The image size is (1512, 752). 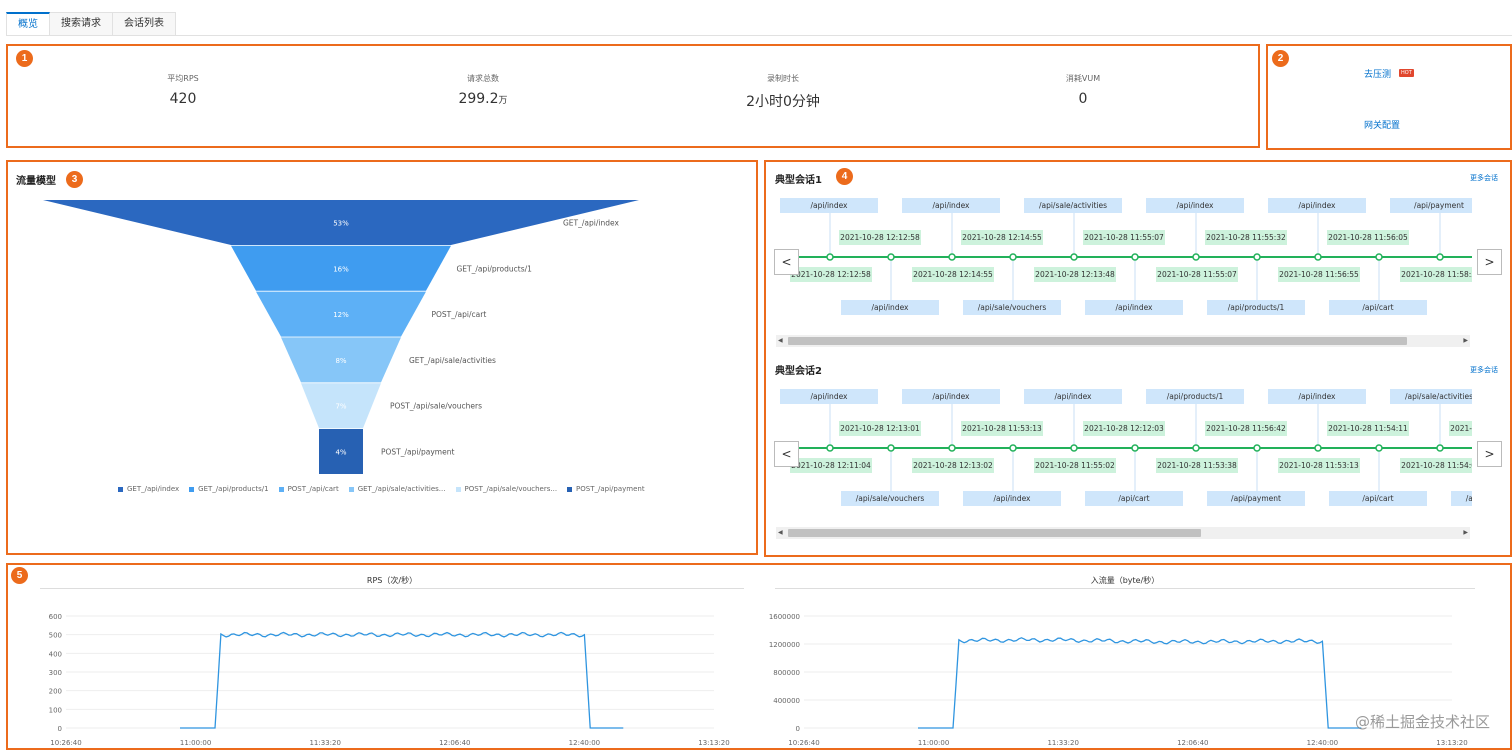 What do you see at coordinates (308, 489) in the screenshot?
I see `legend-item: POST_/api/cart` at bounding box center [308, 489].